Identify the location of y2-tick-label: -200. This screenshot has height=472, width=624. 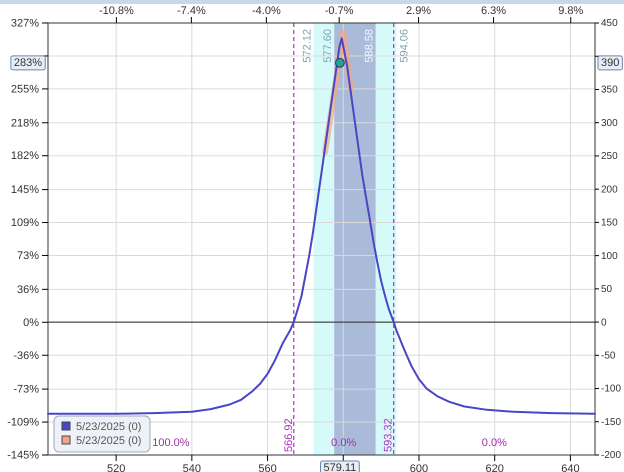
(611, 456).